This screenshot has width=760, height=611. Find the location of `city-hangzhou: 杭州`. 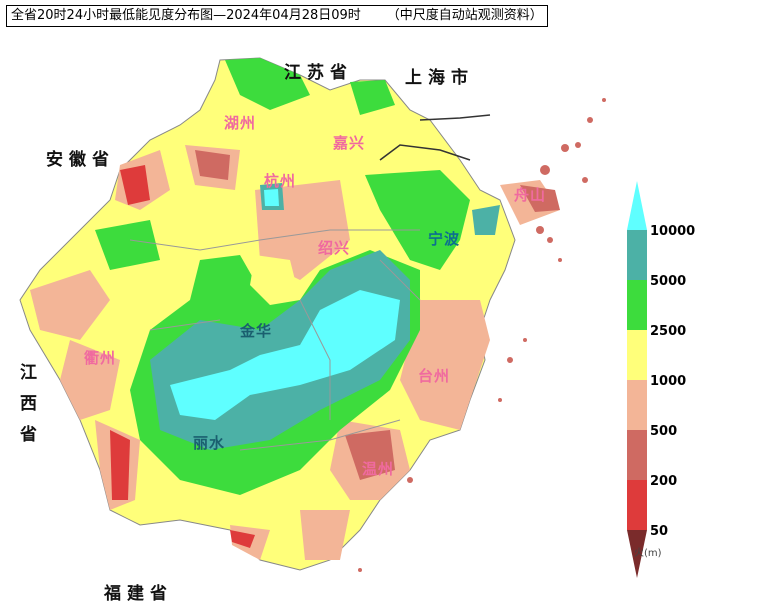

city-hangzhou: 杭州 is located at coordinates (280, 181).